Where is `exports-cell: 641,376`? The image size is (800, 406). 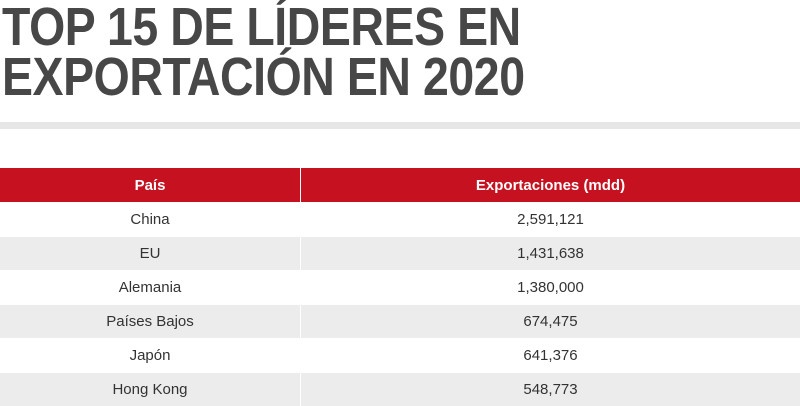
exports-cell: 641,376 is located at coordinates (550, 356).